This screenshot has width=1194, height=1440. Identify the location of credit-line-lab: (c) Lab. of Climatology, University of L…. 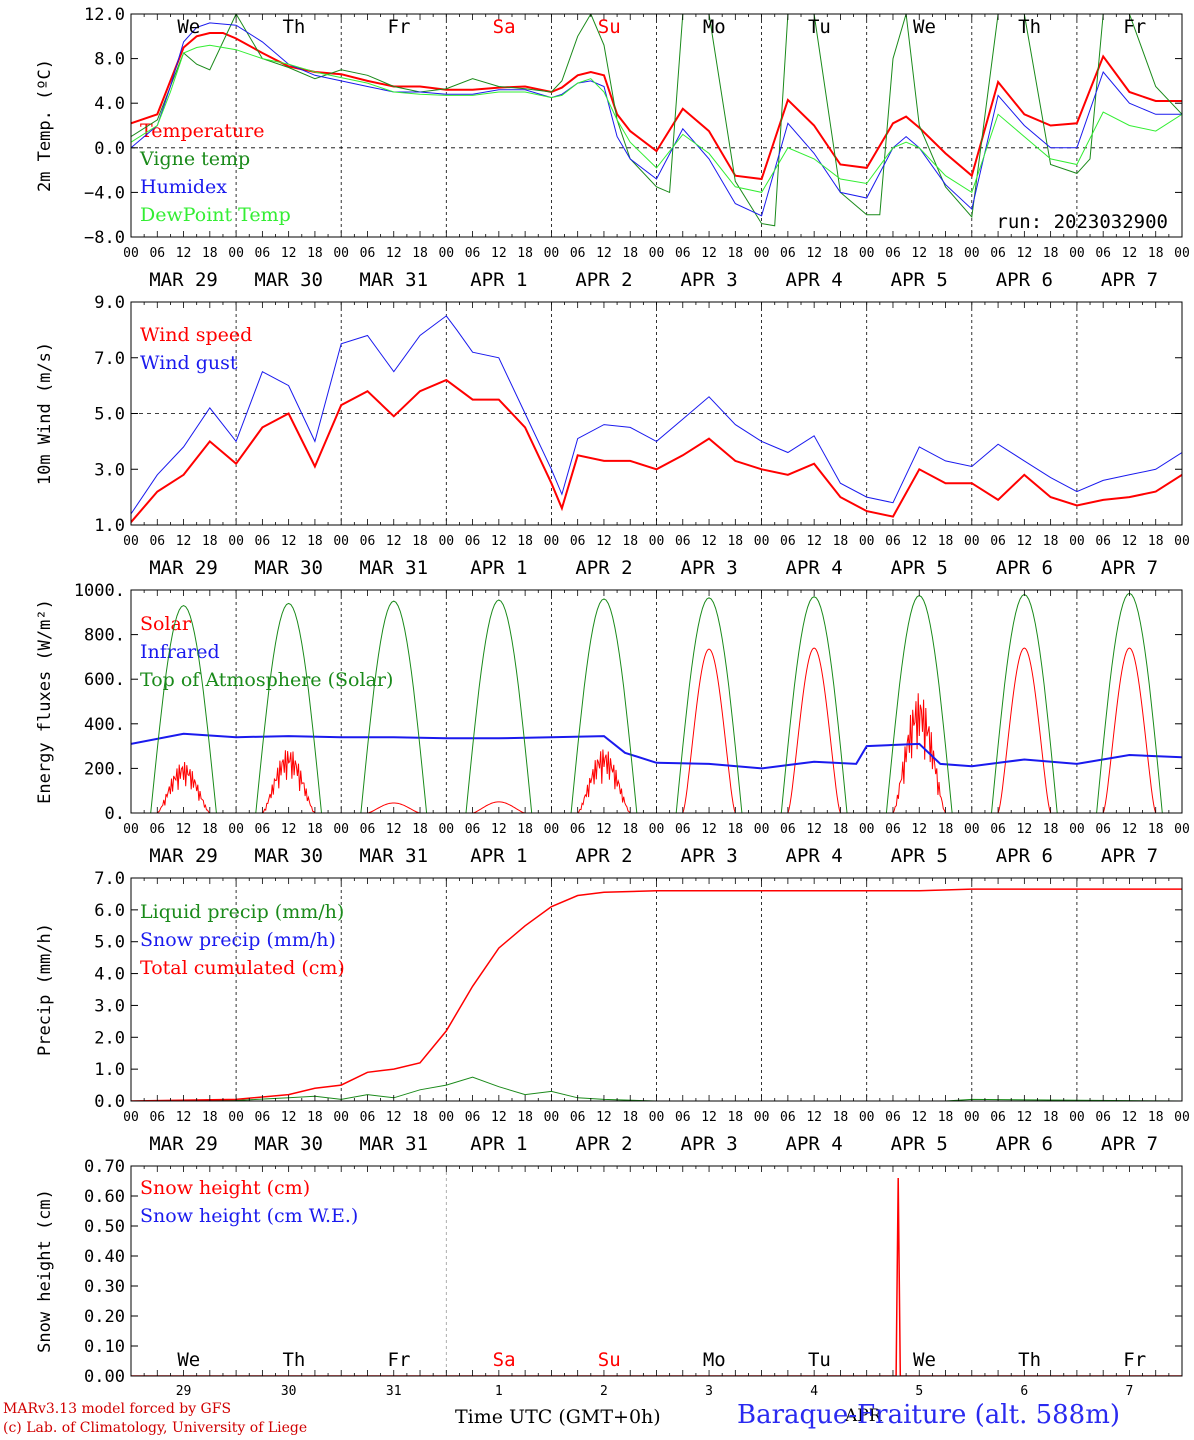
(155, 1428).